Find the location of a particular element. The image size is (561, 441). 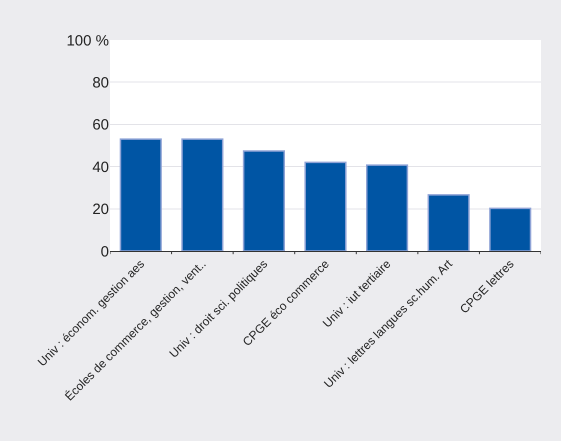

y-tick-label: 0 is located at coordinates (104, 251).